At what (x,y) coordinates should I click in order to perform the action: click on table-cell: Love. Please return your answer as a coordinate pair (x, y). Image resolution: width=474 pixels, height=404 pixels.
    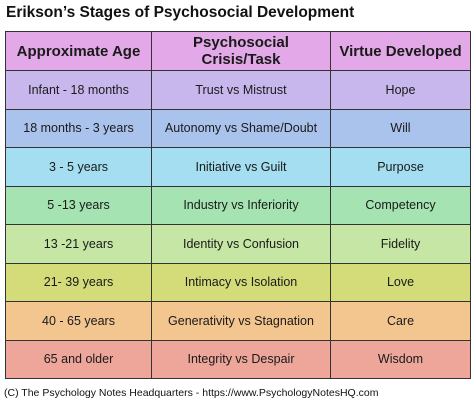
    Looking at the image, I should click on (400, 282).